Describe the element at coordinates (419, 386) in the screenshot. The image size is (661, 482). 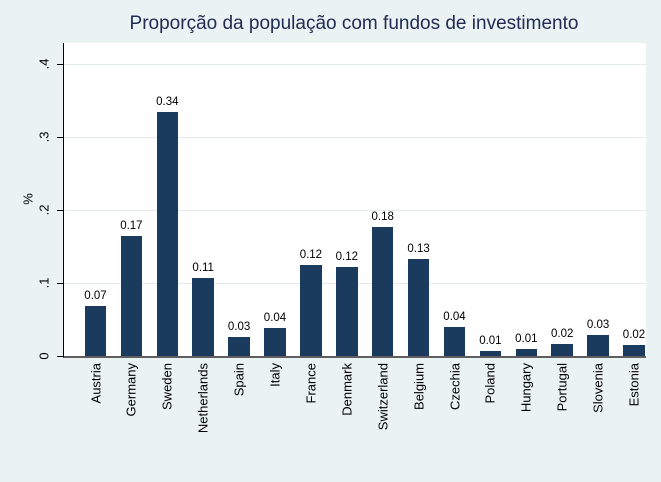
I see `x-tick-label: Belgium` at that location.